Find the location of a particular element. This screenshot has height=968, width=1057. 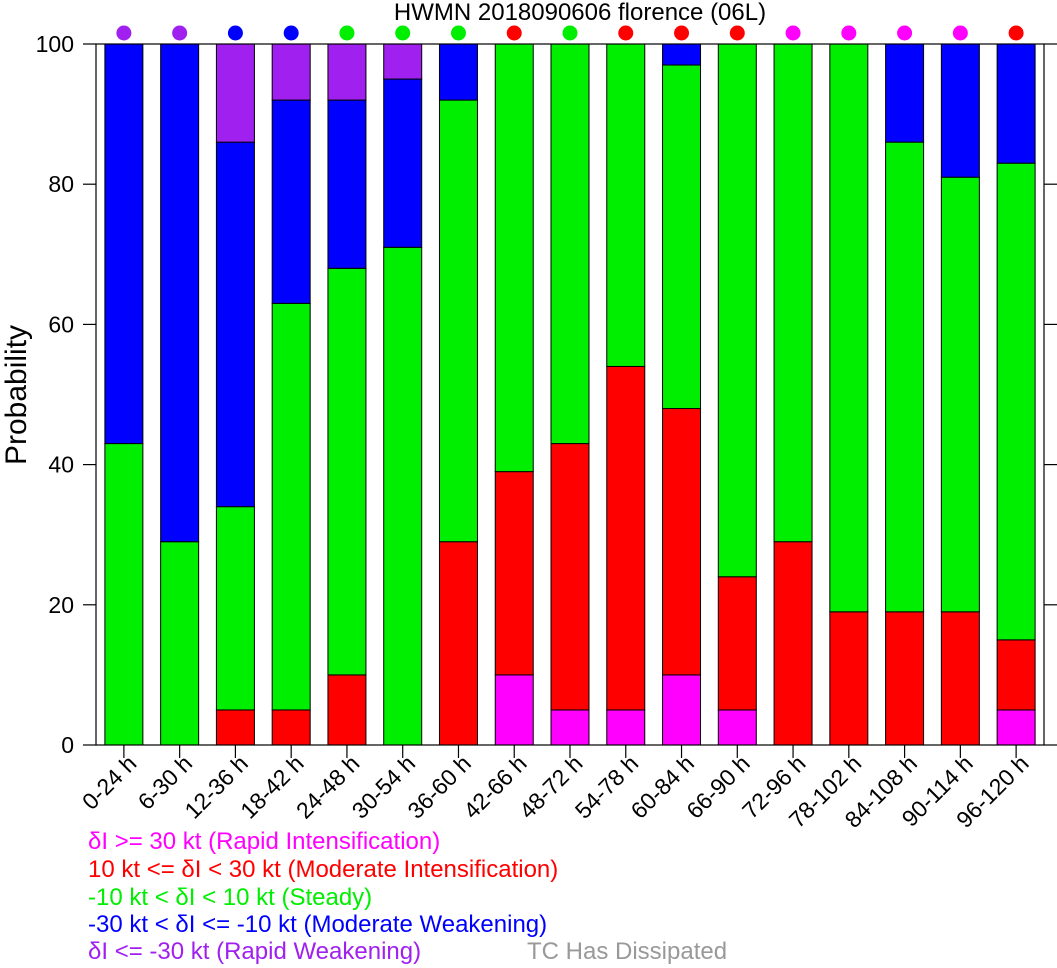

y-axis-label: Probability is located at coordinates (16, 395).